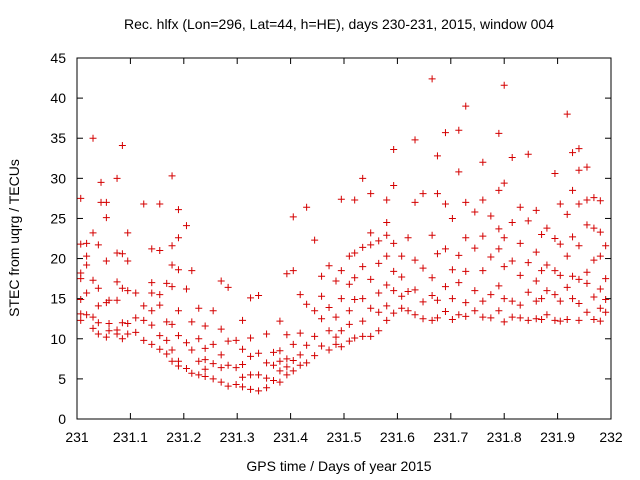 The image size is (640, 480). What do you see at coordinates (130, 437) in the screenshot?
I see `x-tick-label: 231.1` at bounding box center [130, 437].